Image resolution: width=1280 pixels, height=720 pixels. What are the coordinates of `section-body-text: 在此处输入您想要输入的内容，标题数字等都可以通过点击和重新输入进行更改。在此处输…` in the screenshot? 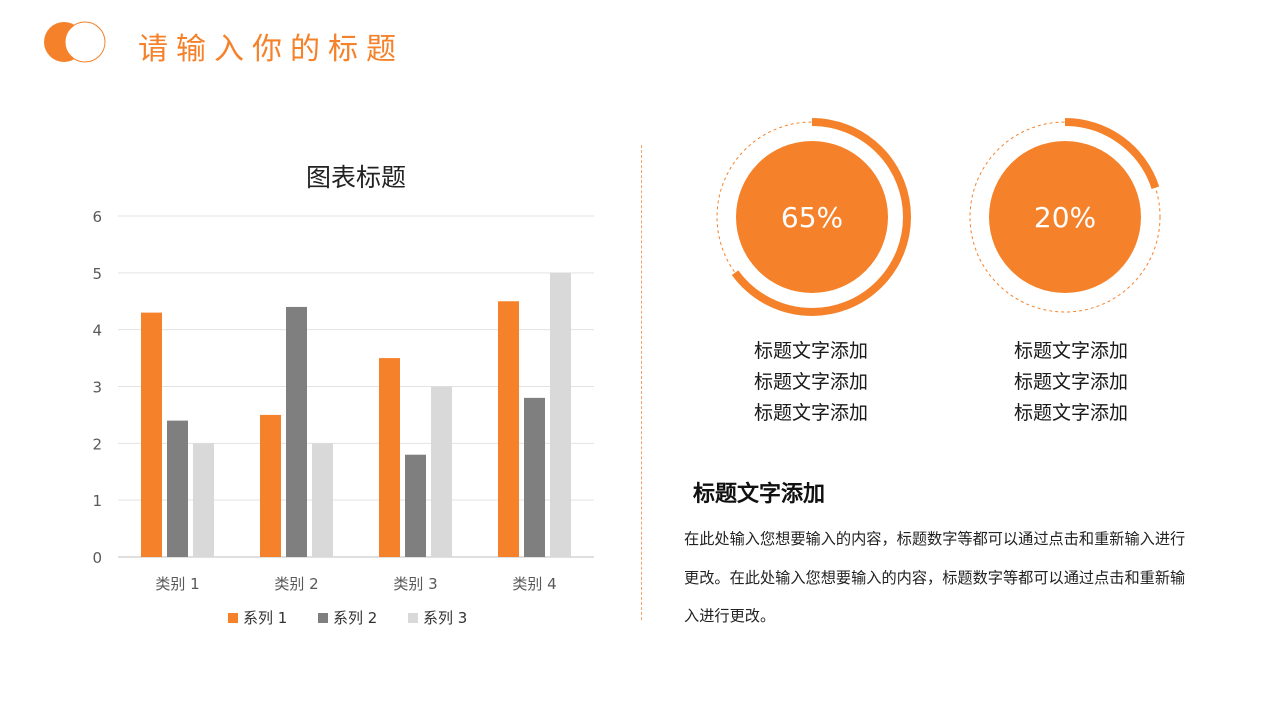 It's located at (935, 577).